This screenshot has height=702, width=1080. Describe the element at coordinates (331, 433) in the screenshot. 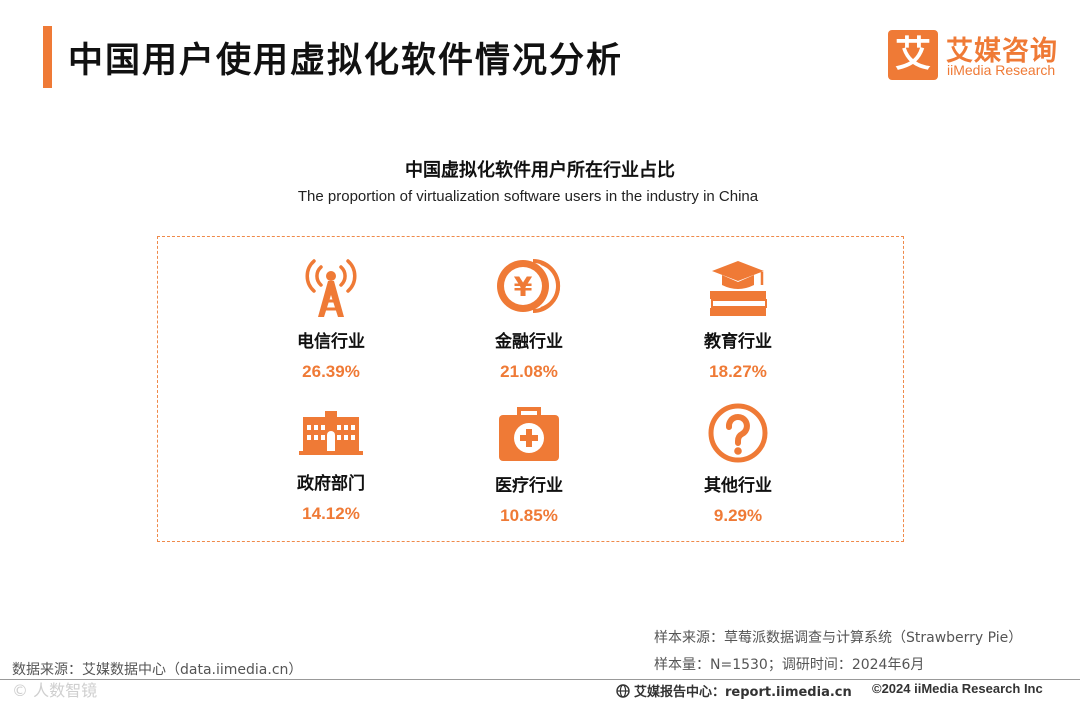

I see `government-building-icon` at that location.